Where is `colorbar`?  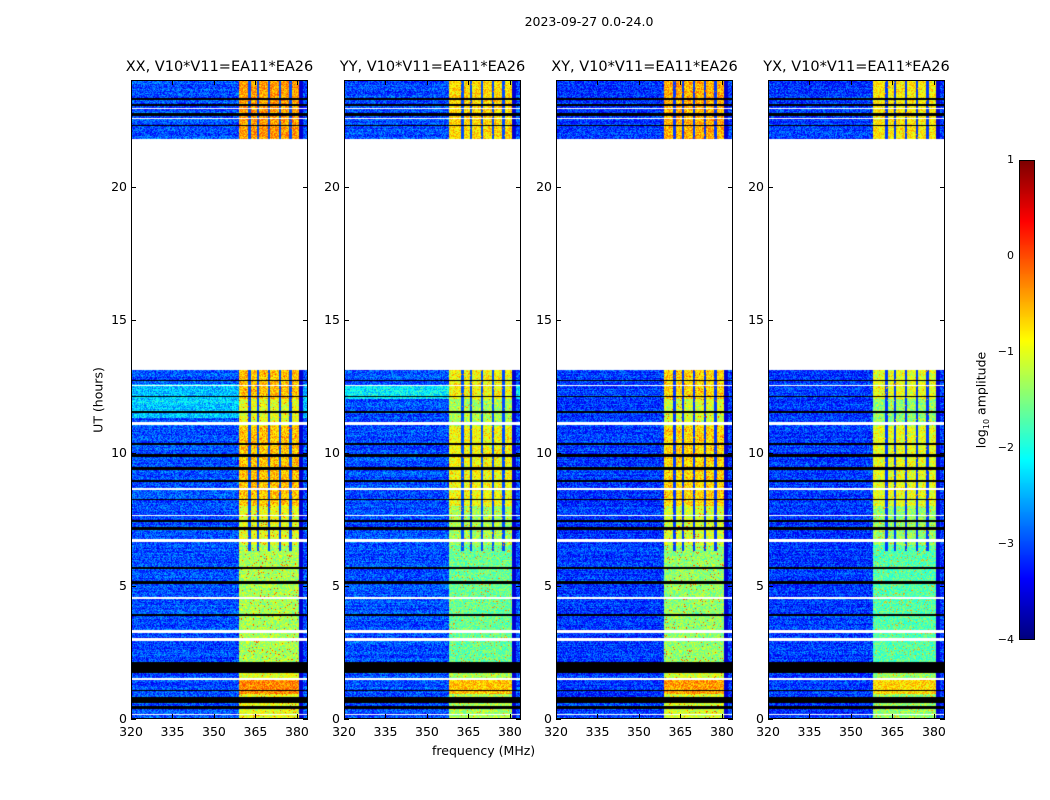 colorbar is located at coordinates (1027, 400).